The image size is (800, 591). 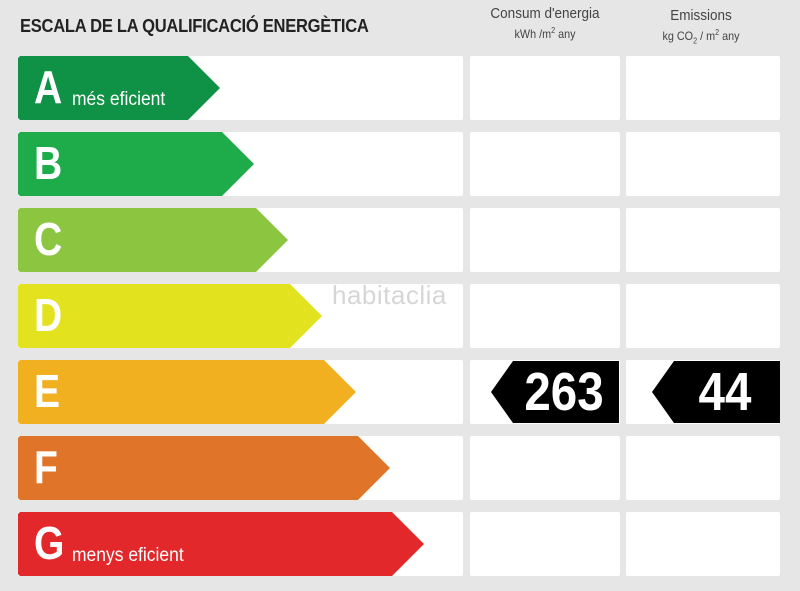 What do you see at coordinates (46, 467) in the screenshot?
I see `rating-letter: F` at bounding box center [46, 467].